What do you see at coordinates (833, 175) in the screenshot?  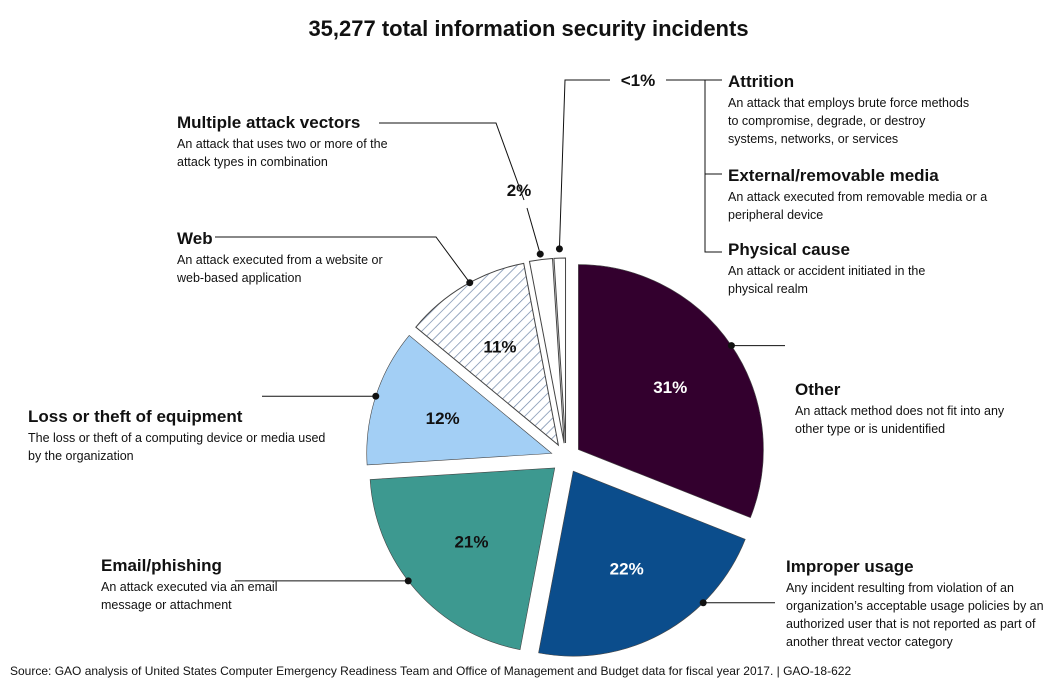 I see `category-name: External/removable media` at bounding box center [833, 175].